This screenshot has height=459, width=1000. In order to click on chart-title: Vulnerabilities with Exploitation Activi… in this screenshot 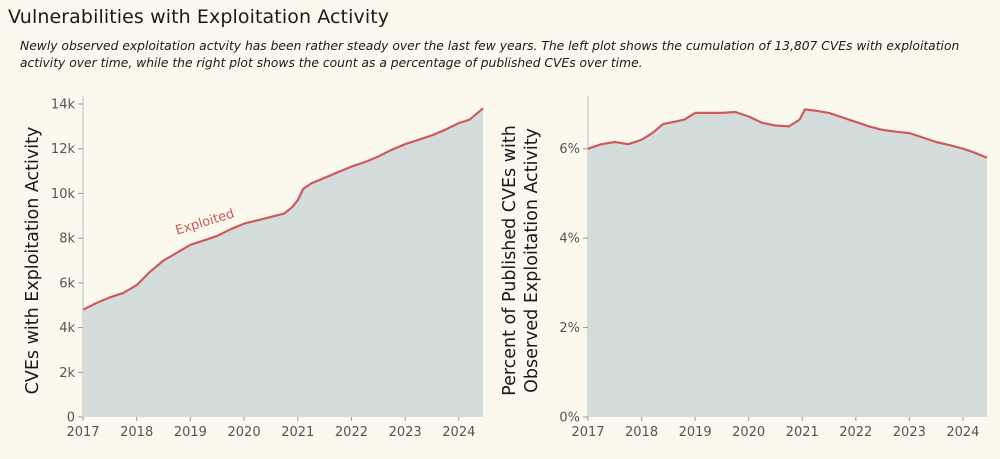, I will do `click(199, 17)`.